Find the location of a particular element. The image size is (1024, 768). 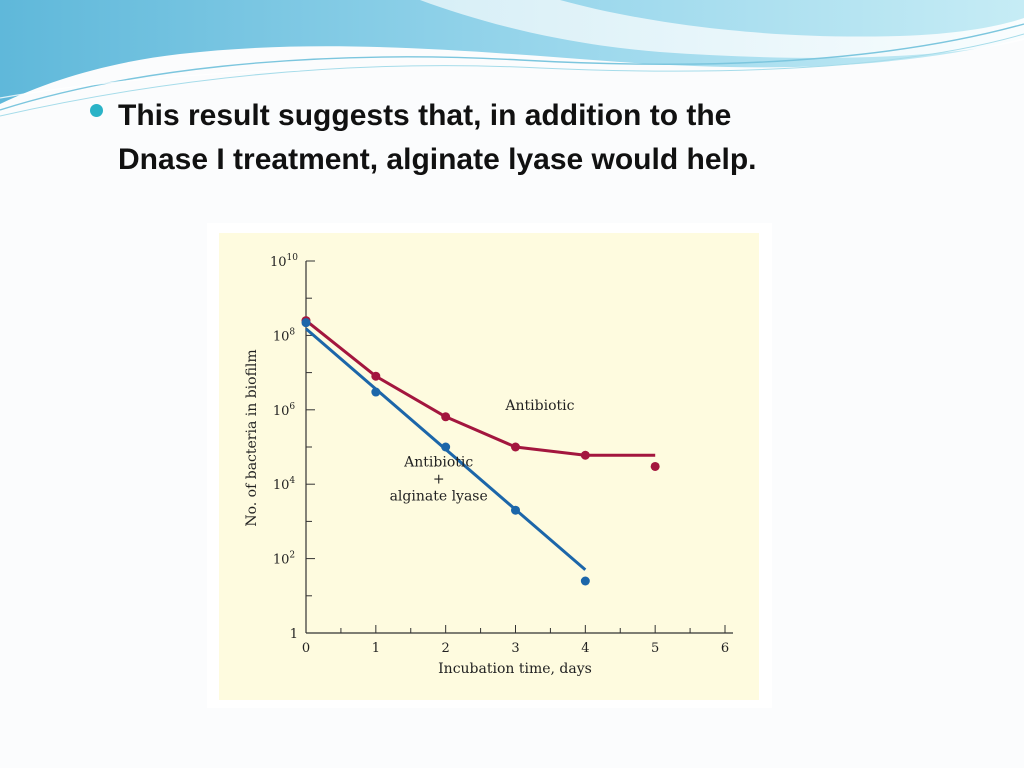

x-tick-label: 3 is located at coordinates (515, 648).